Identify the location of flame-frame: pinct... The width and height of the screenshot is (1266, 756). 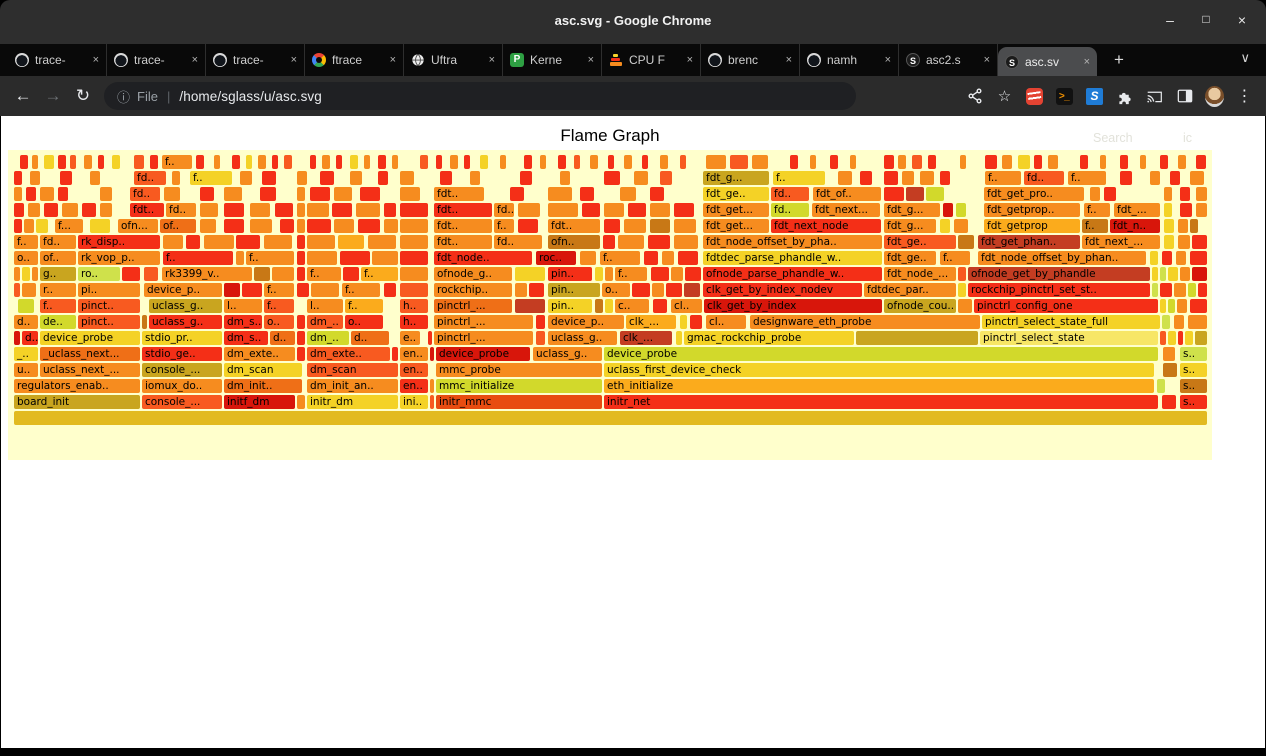
(109, 306).